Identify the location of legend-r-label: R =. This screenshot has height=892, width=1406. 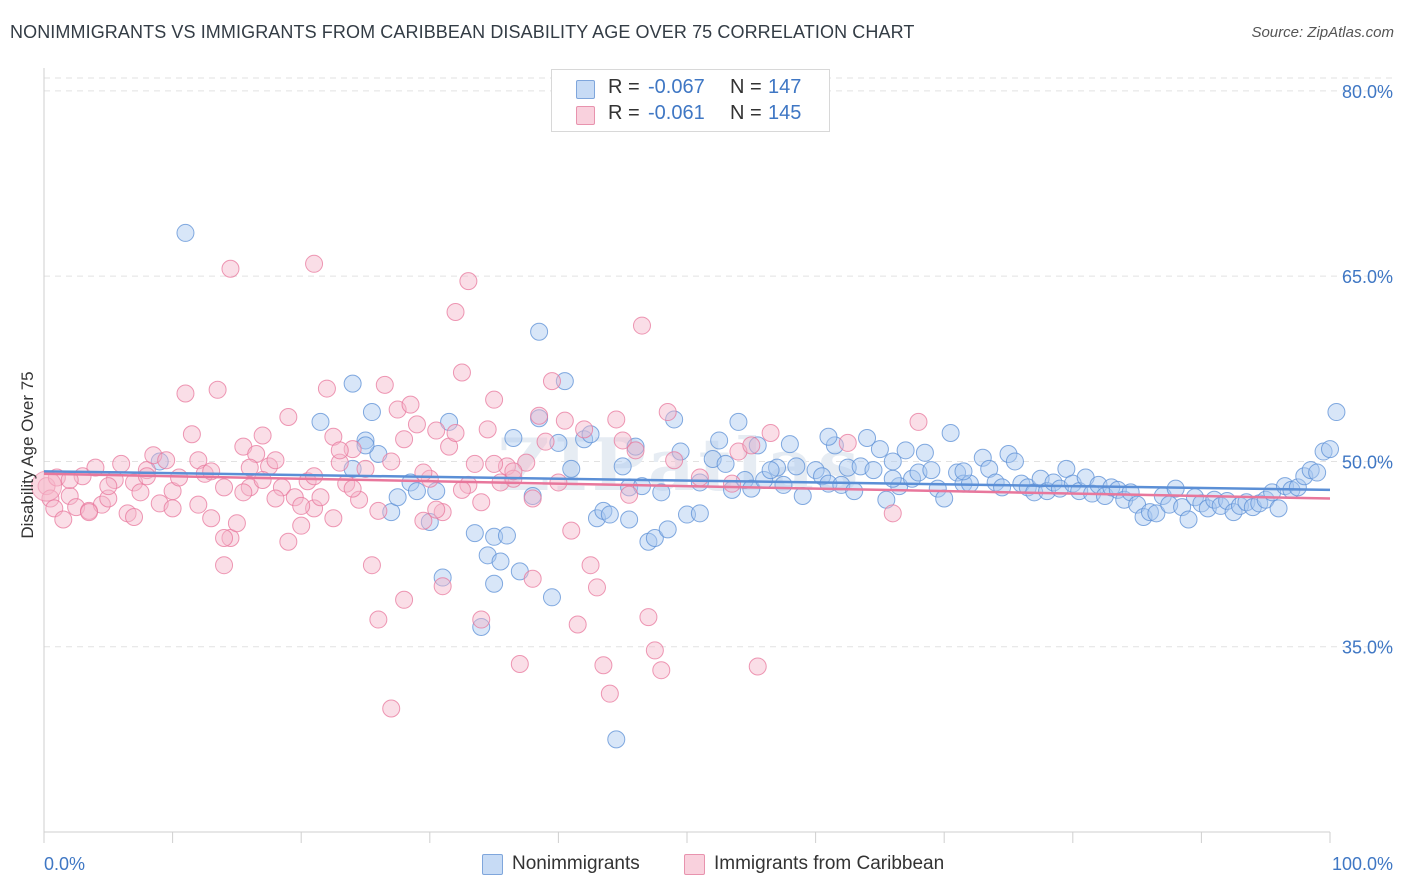
(624, 87).